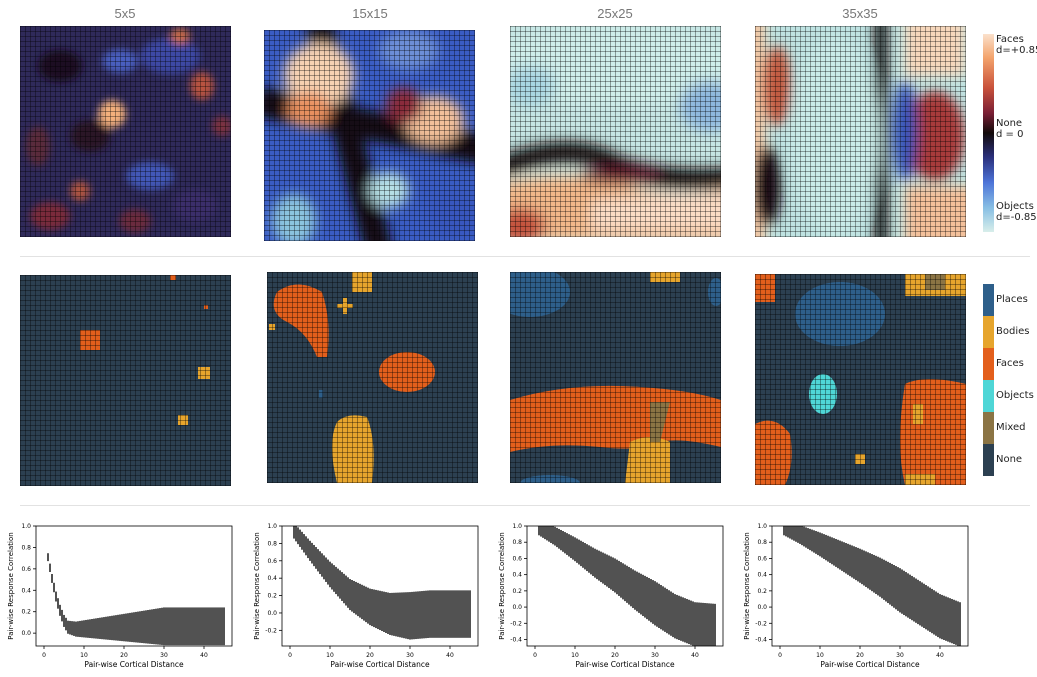 This screenshot has height=677, width=1037. I want to click on selectivity-colorbar, so click(988, 133).